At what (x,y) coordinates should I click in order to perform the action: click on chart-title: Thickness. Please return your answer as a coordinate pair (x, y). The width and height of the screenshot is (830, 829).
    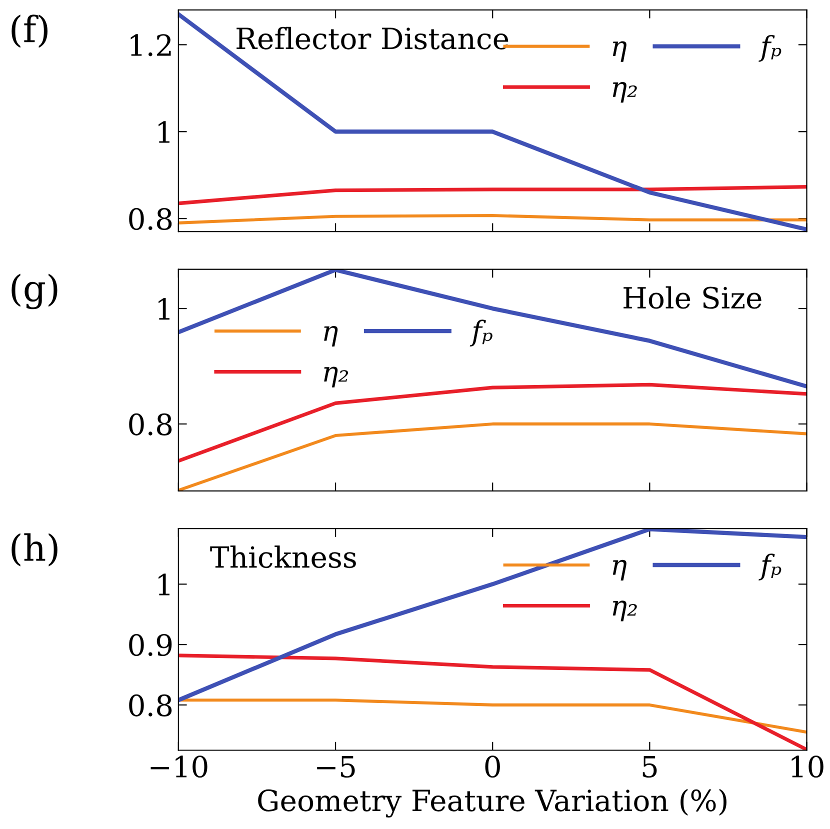
    Looking at the image, I should click on (283, 557).